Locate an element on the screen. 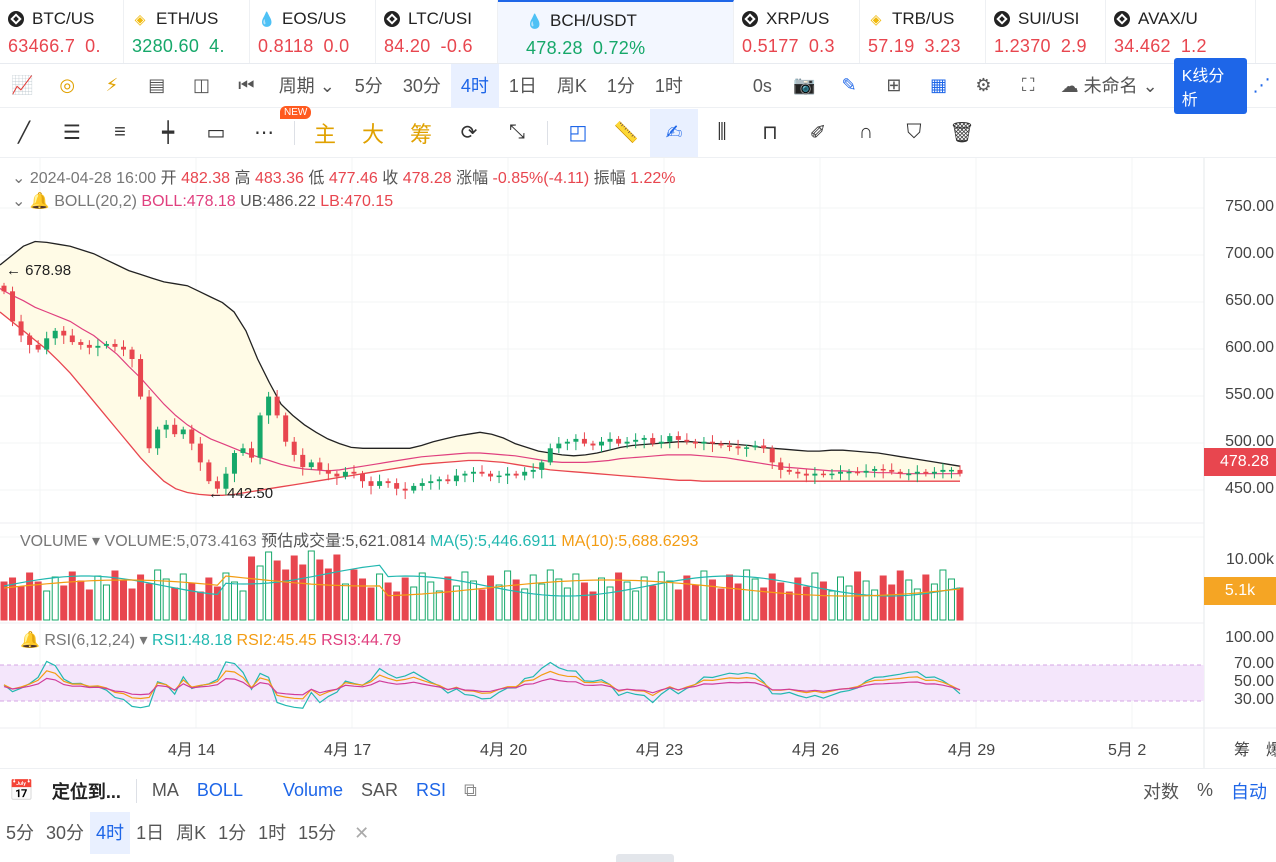 This screenshot has width=1276, height=862. time-axis-label: 4月 14 is located at coordinates (192, 750).